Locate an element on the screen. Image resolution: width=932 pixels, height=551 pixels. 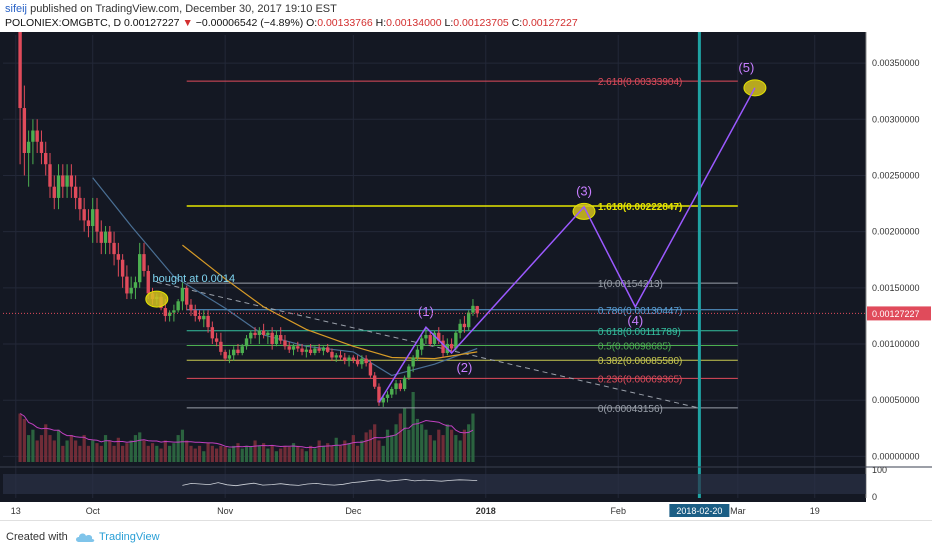
x-tick-label: Dec is located at coordinates (353, 511).